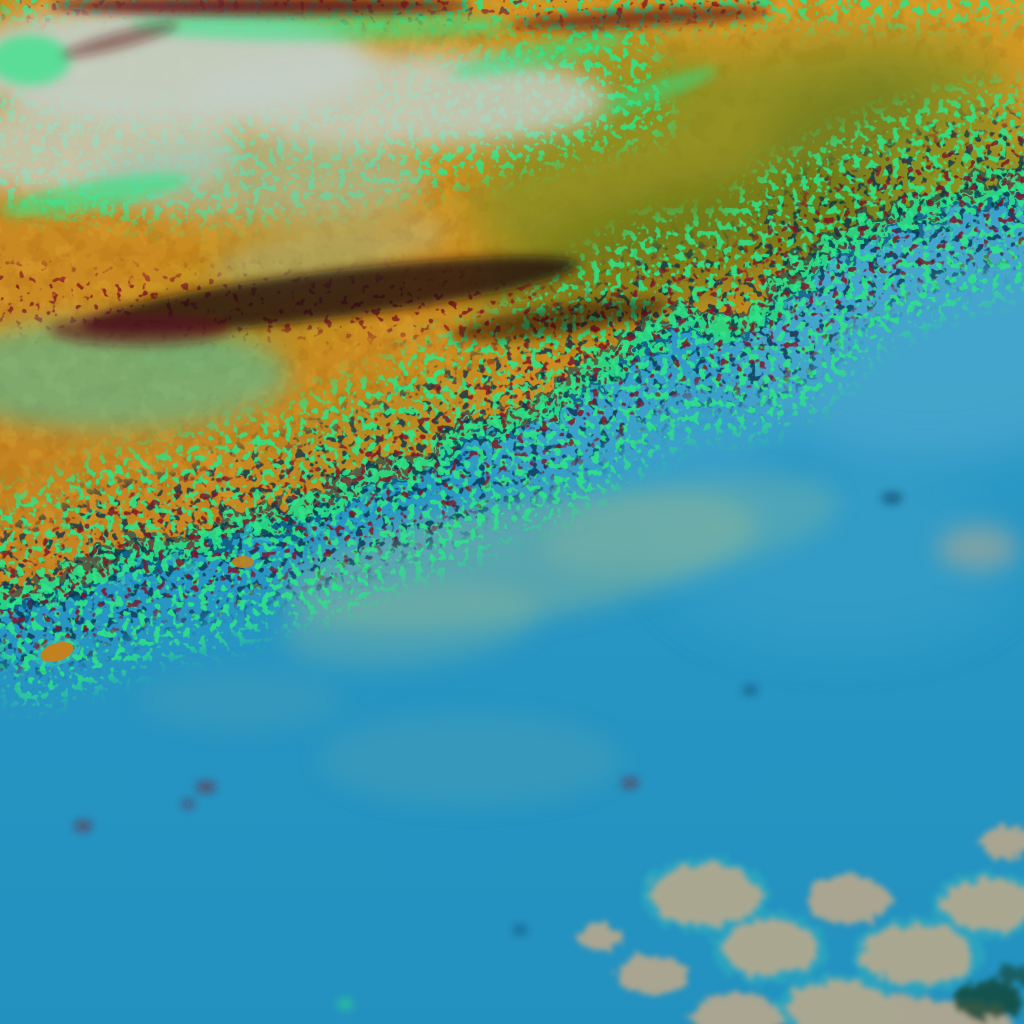 Image resolution: width=1024 pixels, height=1024 pixels. What do you see at coordinates (358, 113) in the screenshot?
I see `cloud-green-streaks` at bounding box center [358, 113].